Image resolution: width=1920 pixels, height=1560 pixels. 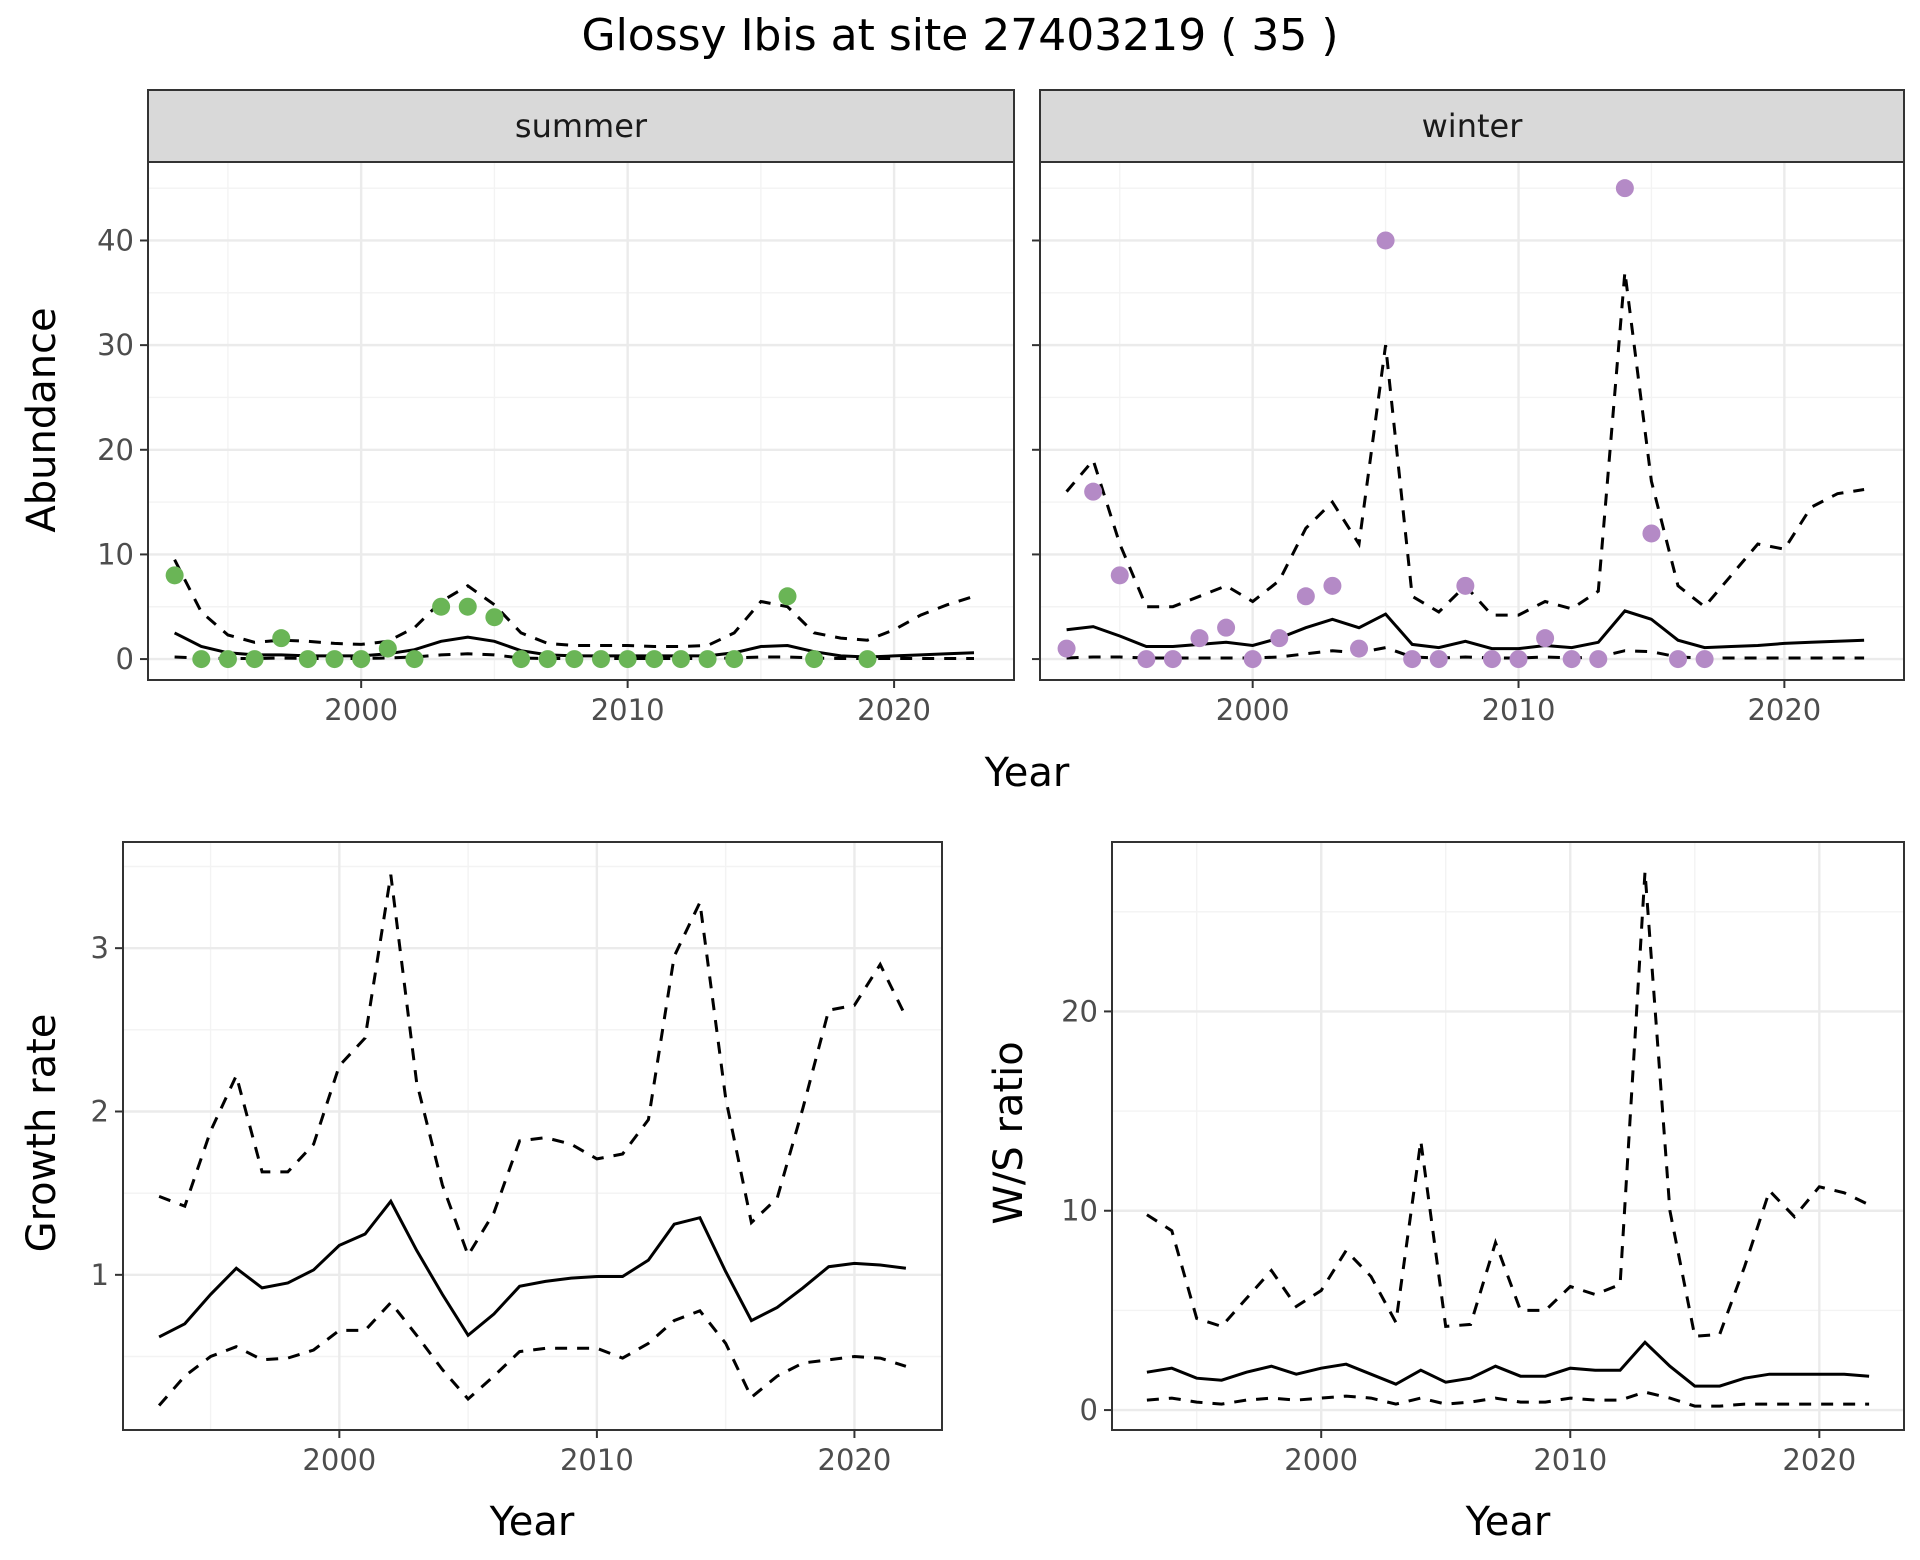 What do you see at coordinates (1027, 773) in the screenshot?
I see `top-x-axis-title: Year` at bounding box center [1027, 773].